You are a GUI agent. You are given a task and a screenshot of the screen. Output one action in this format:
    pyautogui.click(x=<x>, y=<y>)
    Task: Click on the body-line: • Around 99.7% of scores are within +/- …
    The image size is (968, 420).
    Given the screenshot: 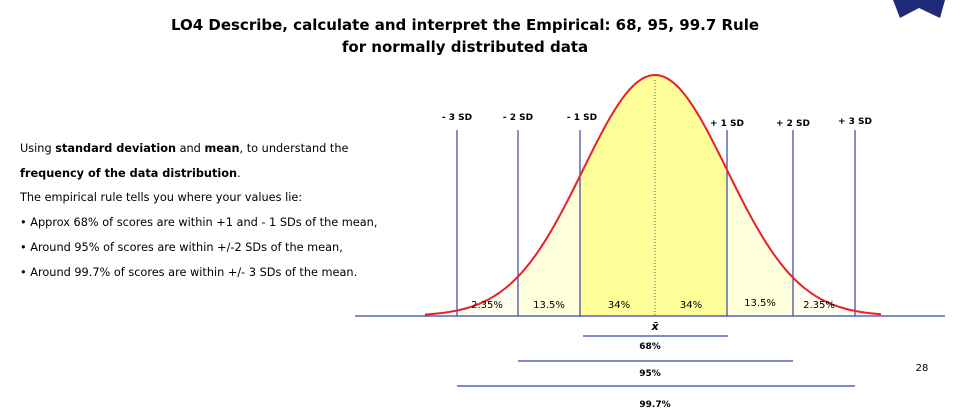 What is the action you would take?
    pyautogui.click(x=188, y=272)
    